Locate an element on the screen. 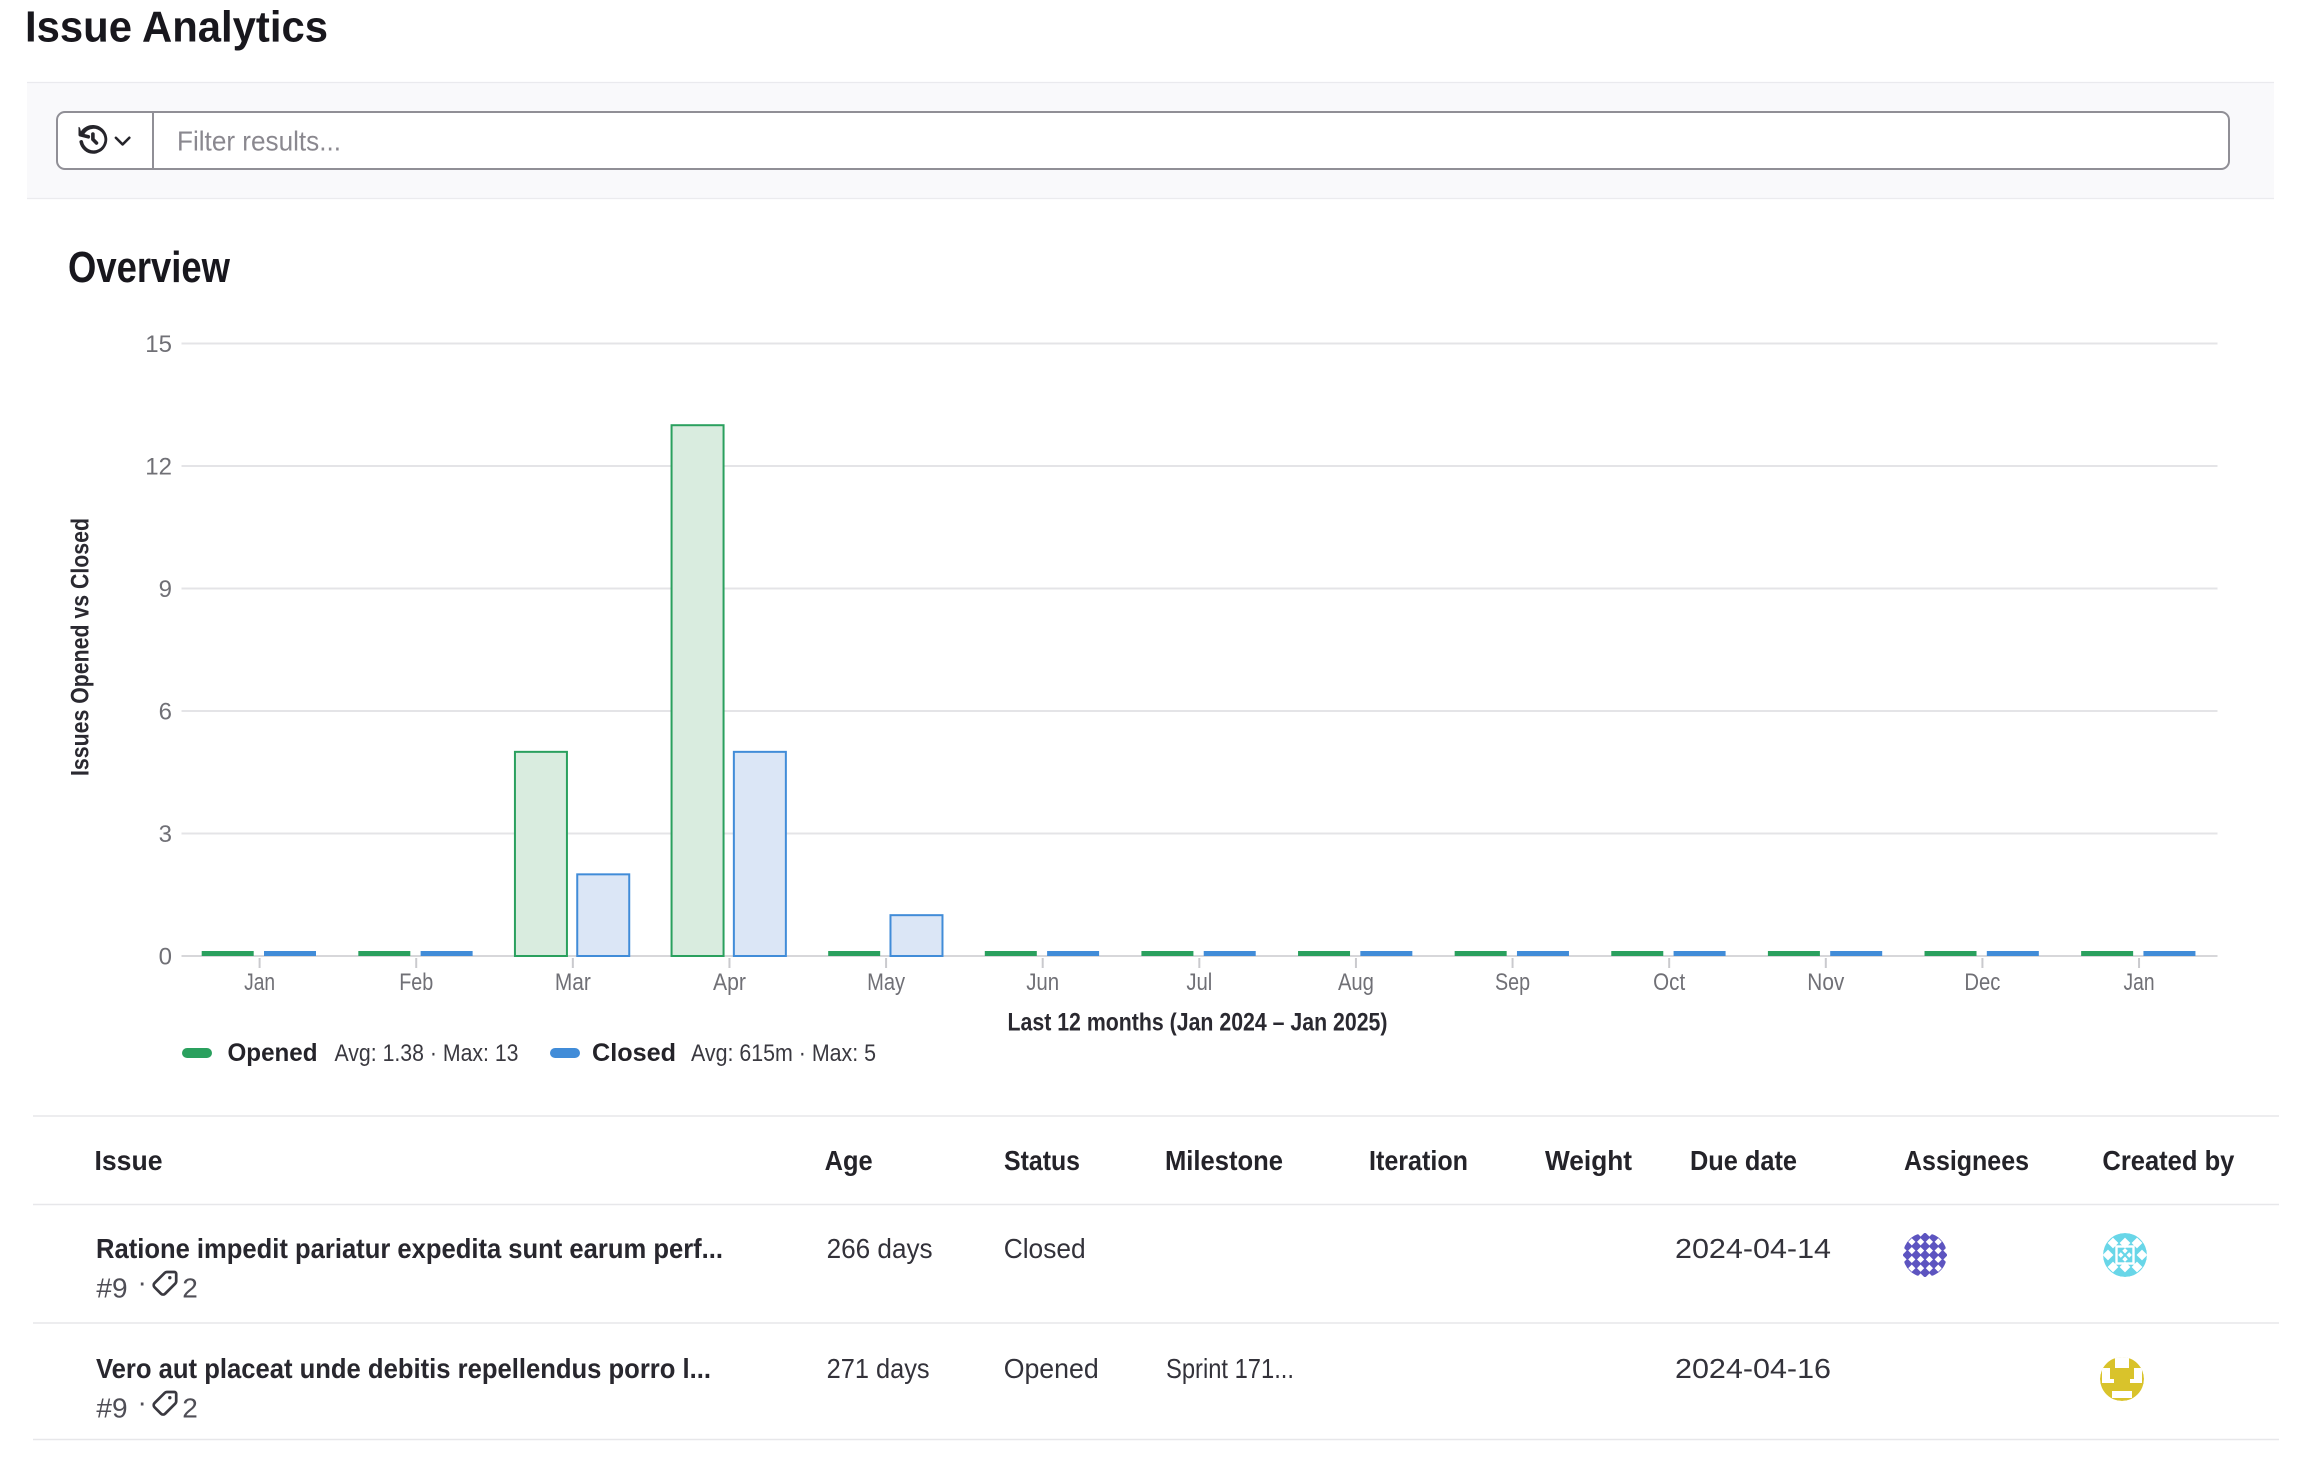  svg-text: Apr is located at coordinates (729, 982).